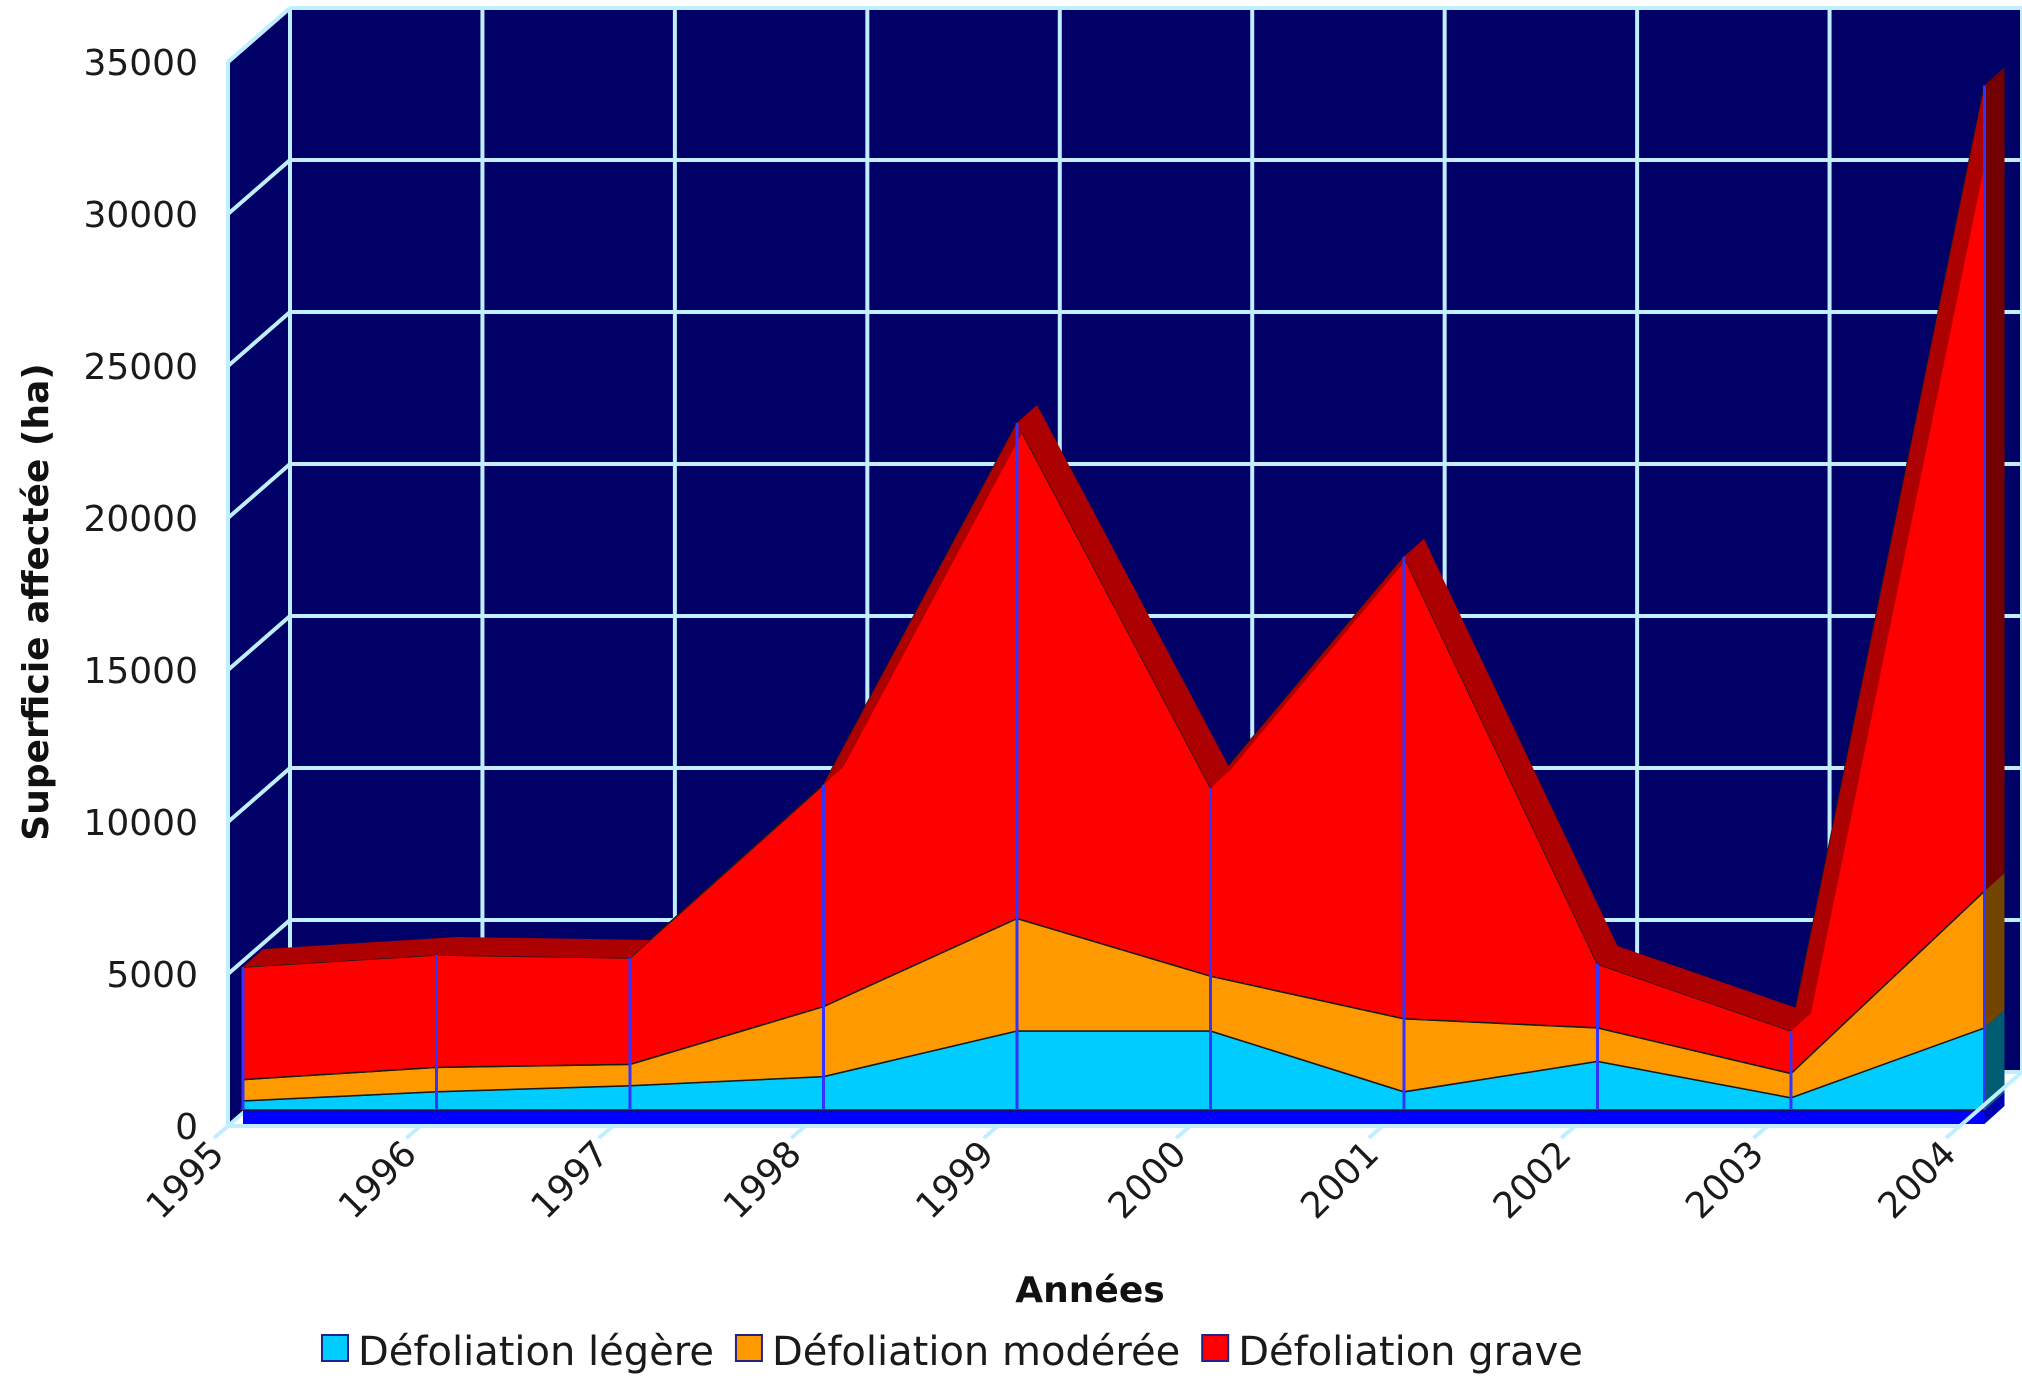  Describe the element at coordinates (1994, 1108) in the screenshot. I see `floor-strip-side` at that location.